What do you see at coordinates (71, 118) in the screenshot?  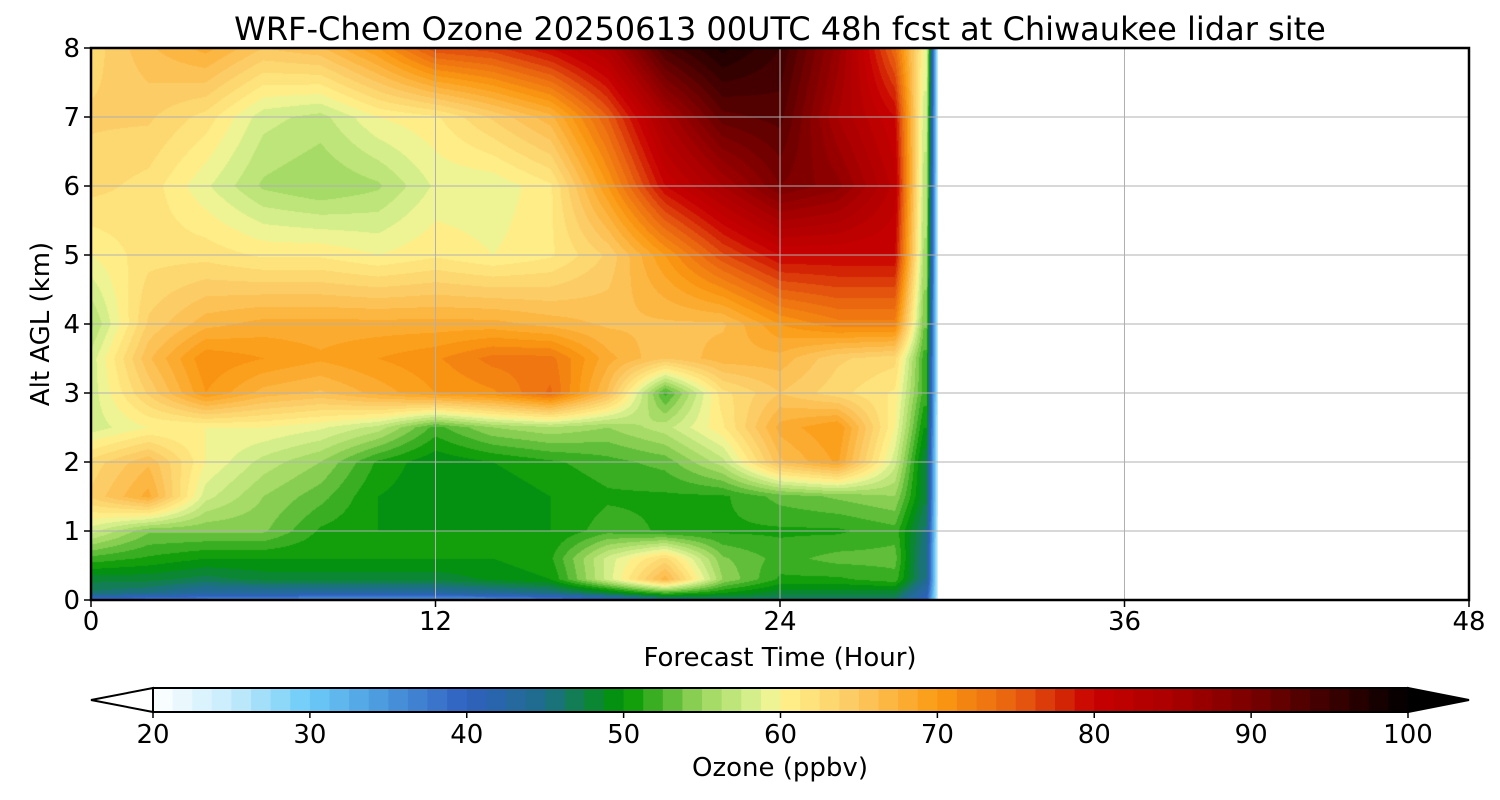 I see `y-tick-label: 7` at bounding box center [71, 118].